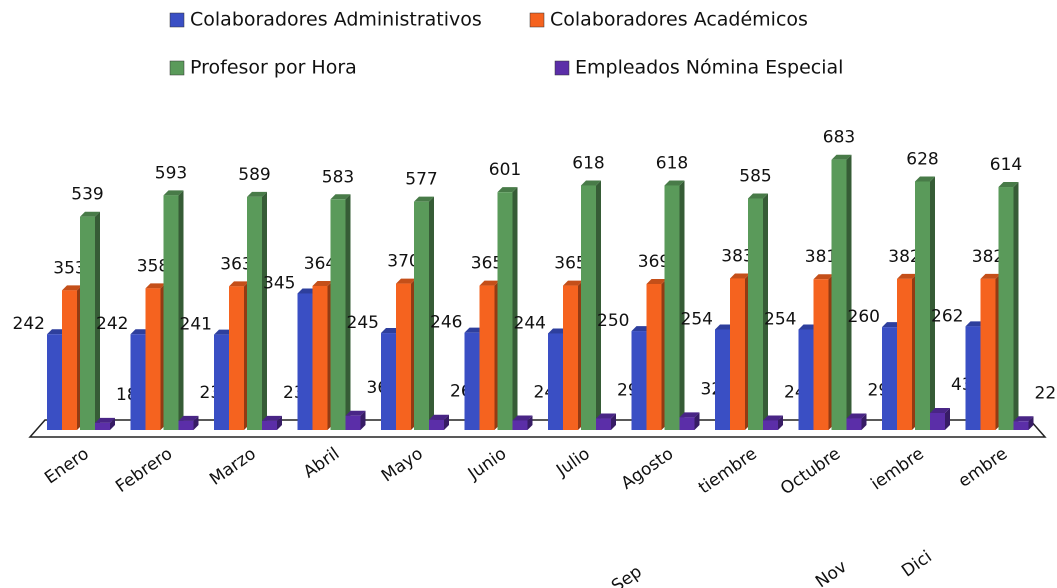 This screenshot has height=588, width=1057. Describe the element at coordinates (446, 323) in the screenshot. I see `data-label: 246` at that location.